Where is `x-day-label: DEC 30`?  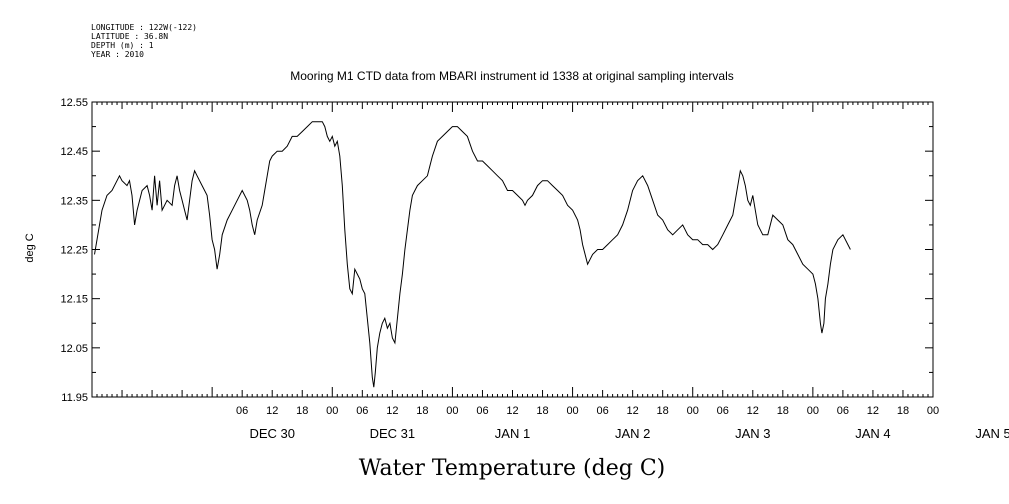
x-day-label: DEC 30 is located at coordinates (272, 433).